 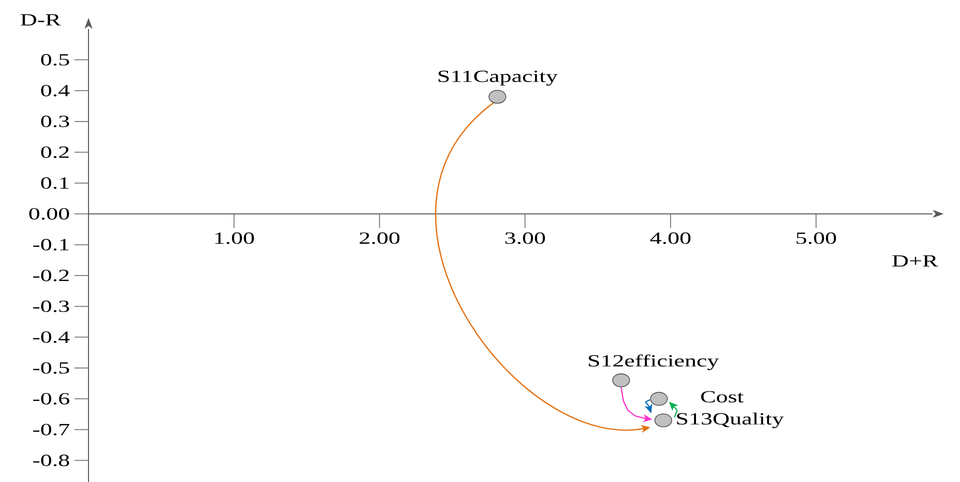 I want to click on y-tick-label: -0.4, so click(x=51, y=337).